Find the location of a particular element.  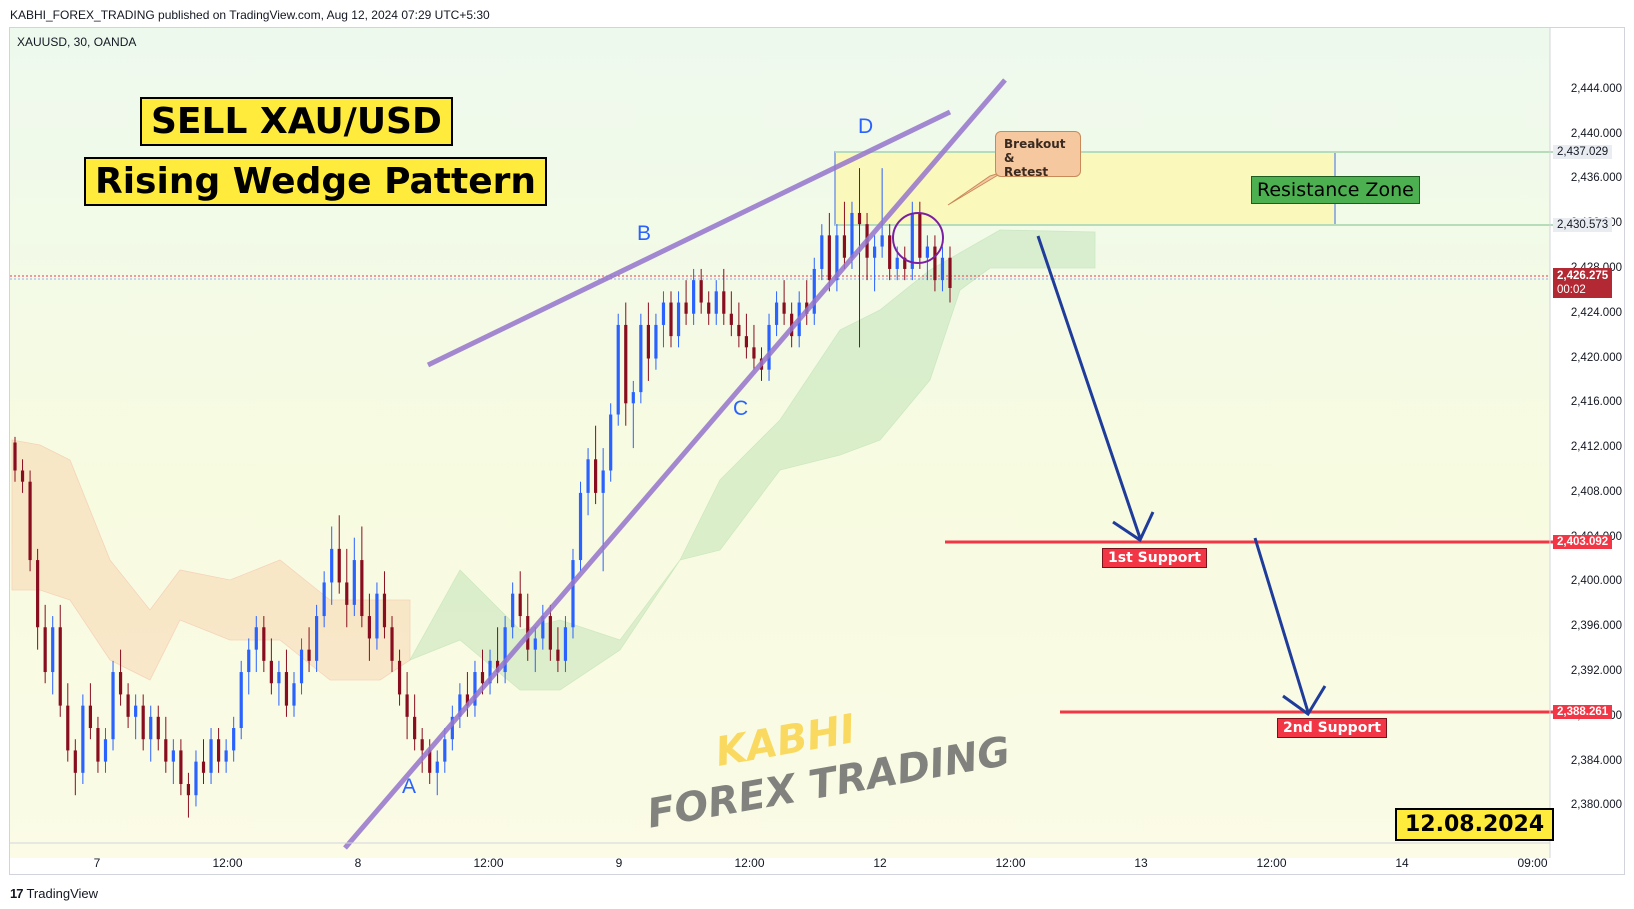

tradingview-logo: 17 TradingView is located at coordinates (54, 893).